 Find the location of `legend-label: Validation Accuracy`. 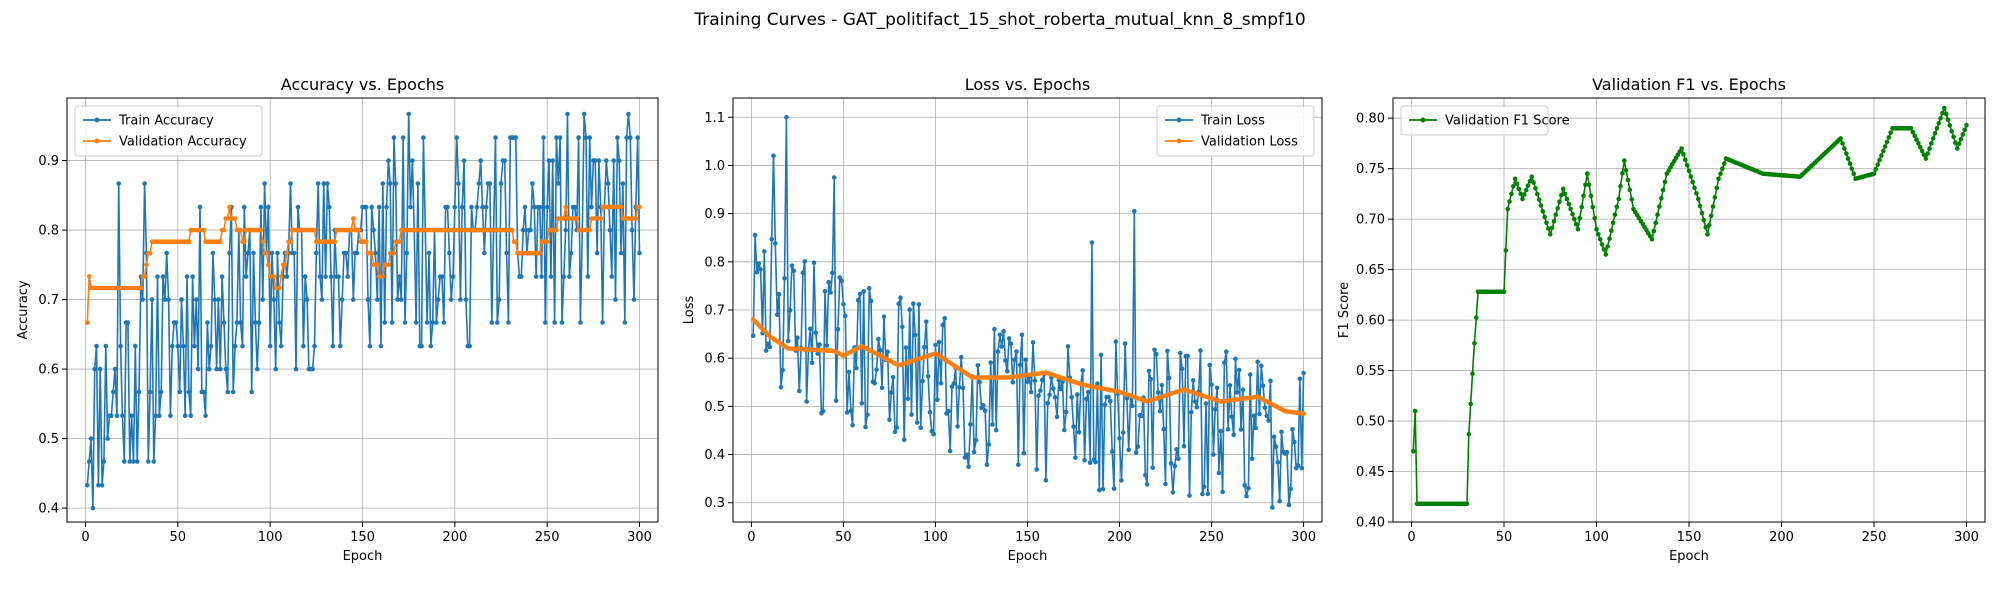

legend-label: Validation Accuracy is located at coordinates (183, 142).